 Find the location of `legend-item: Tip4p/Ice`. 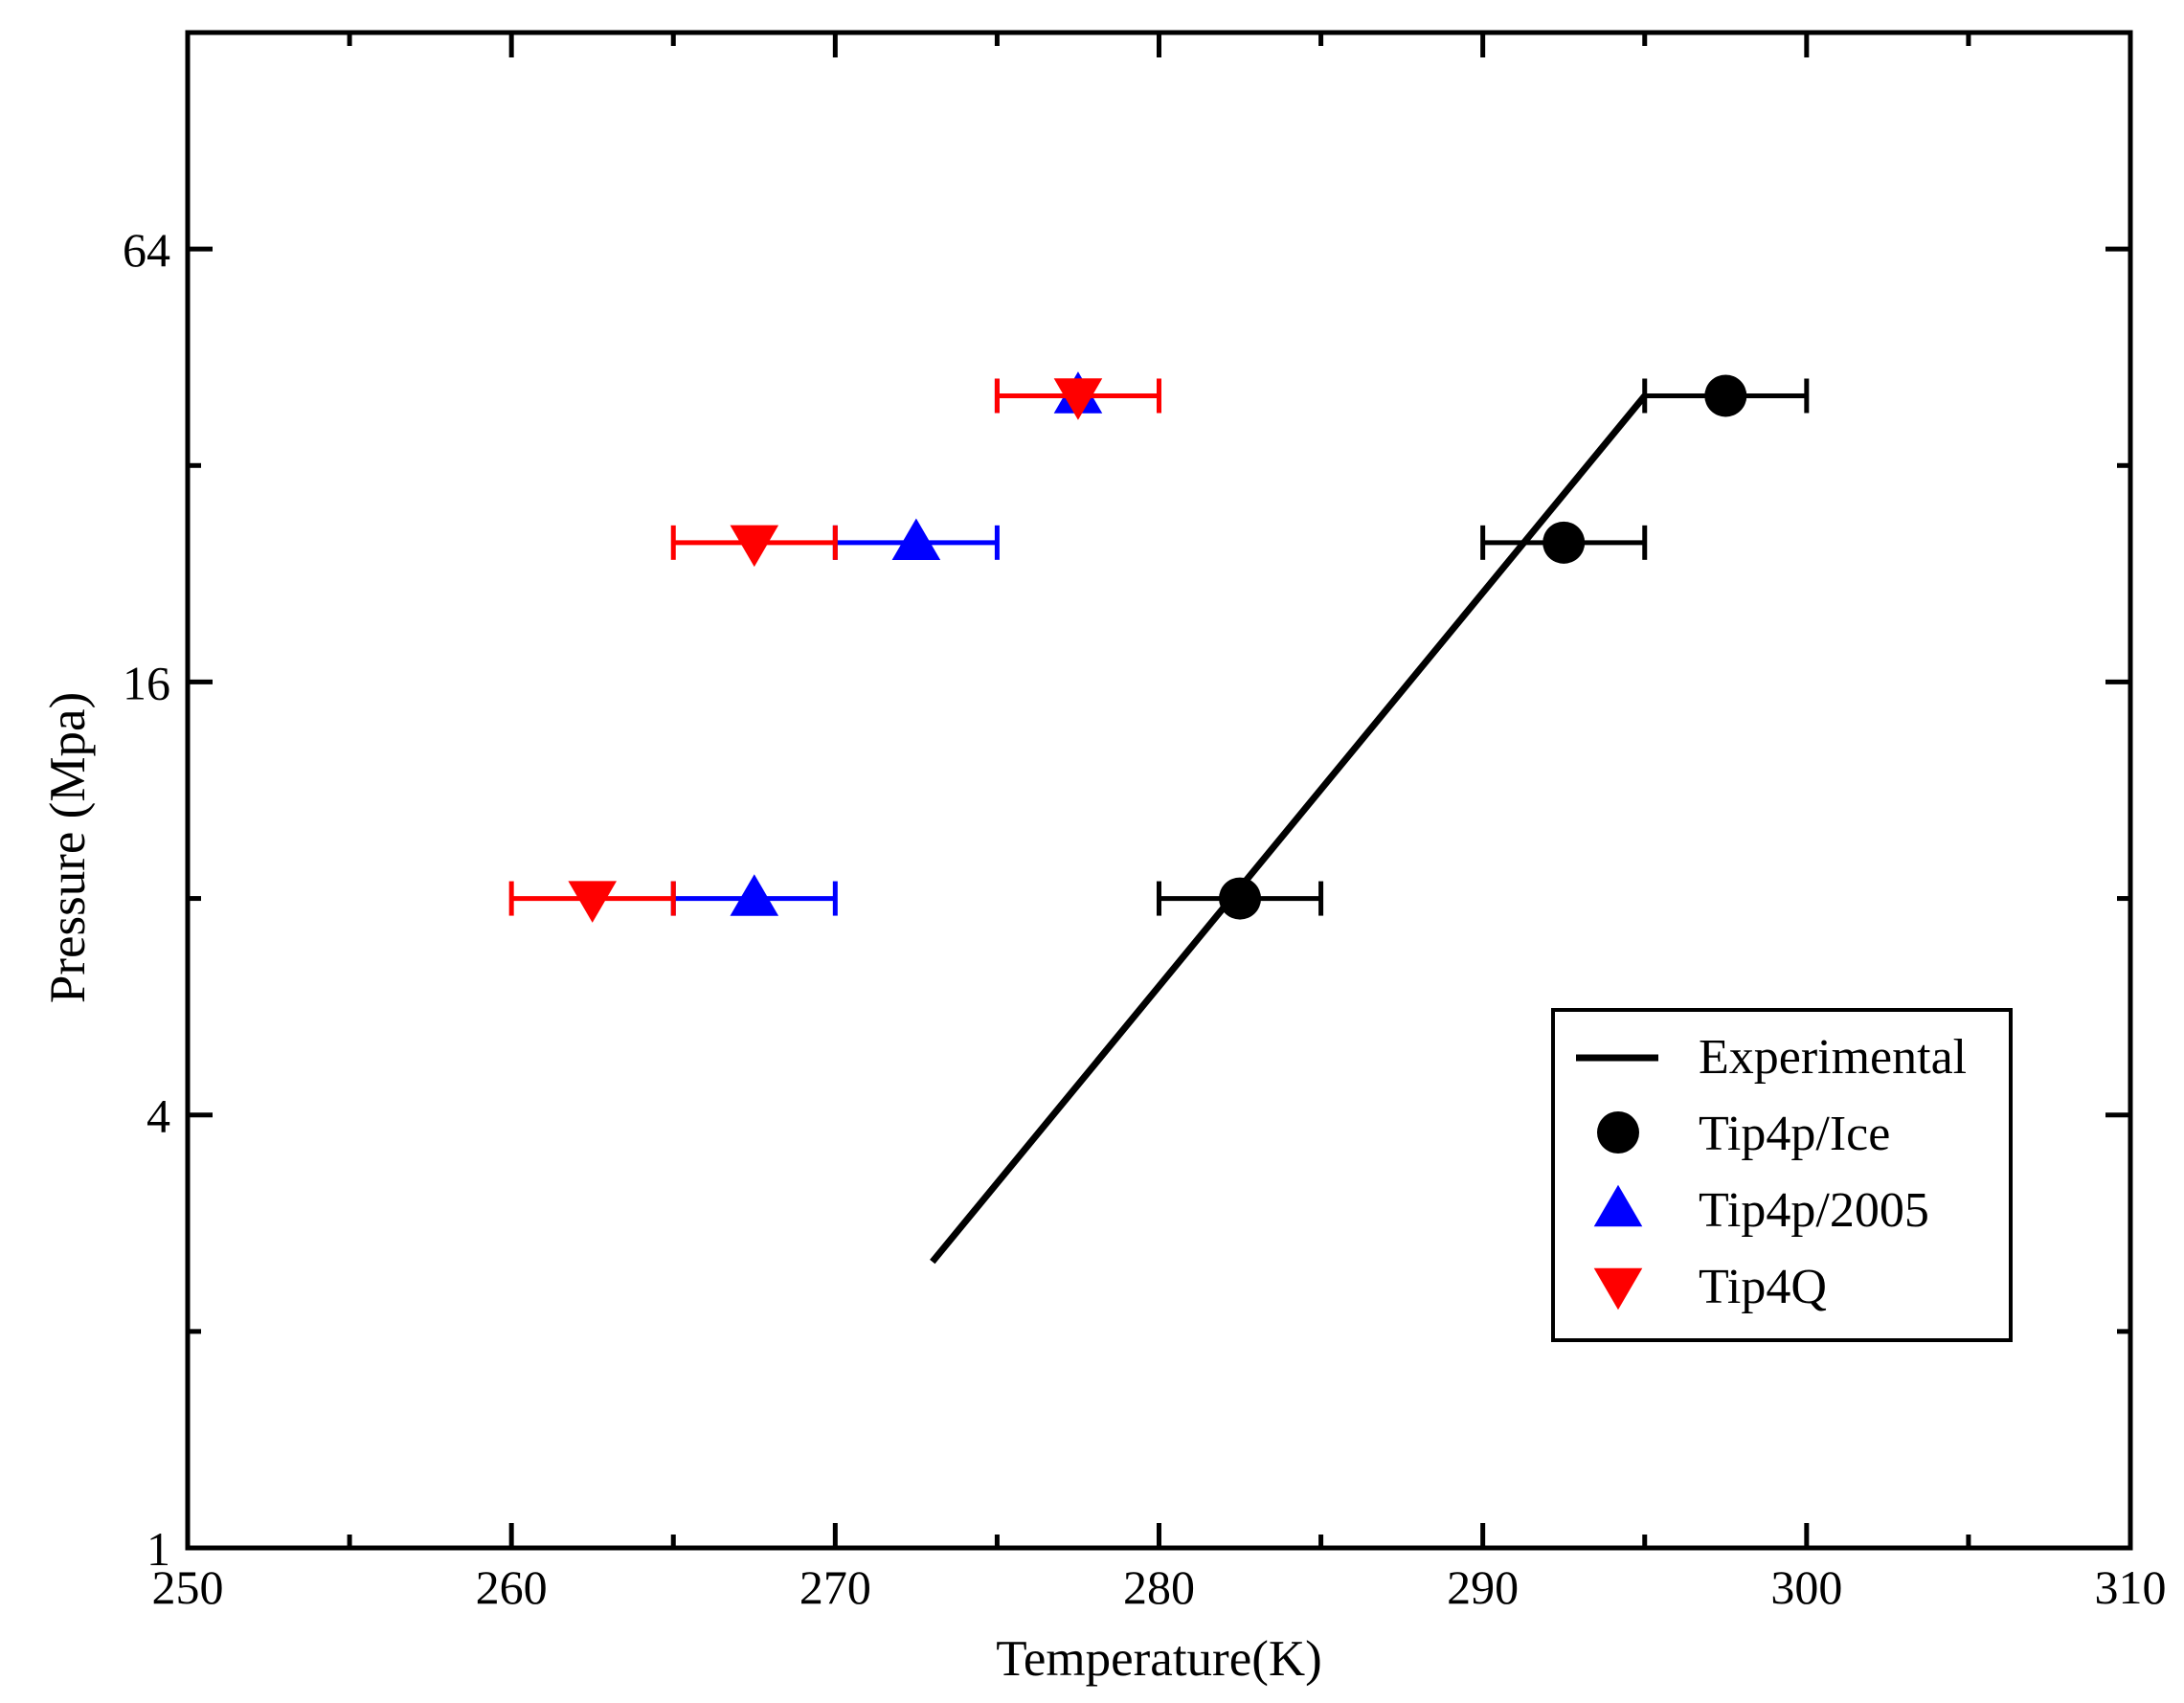

legend-item: Tip4p/Ice is located at coordinates (1743, 1134).